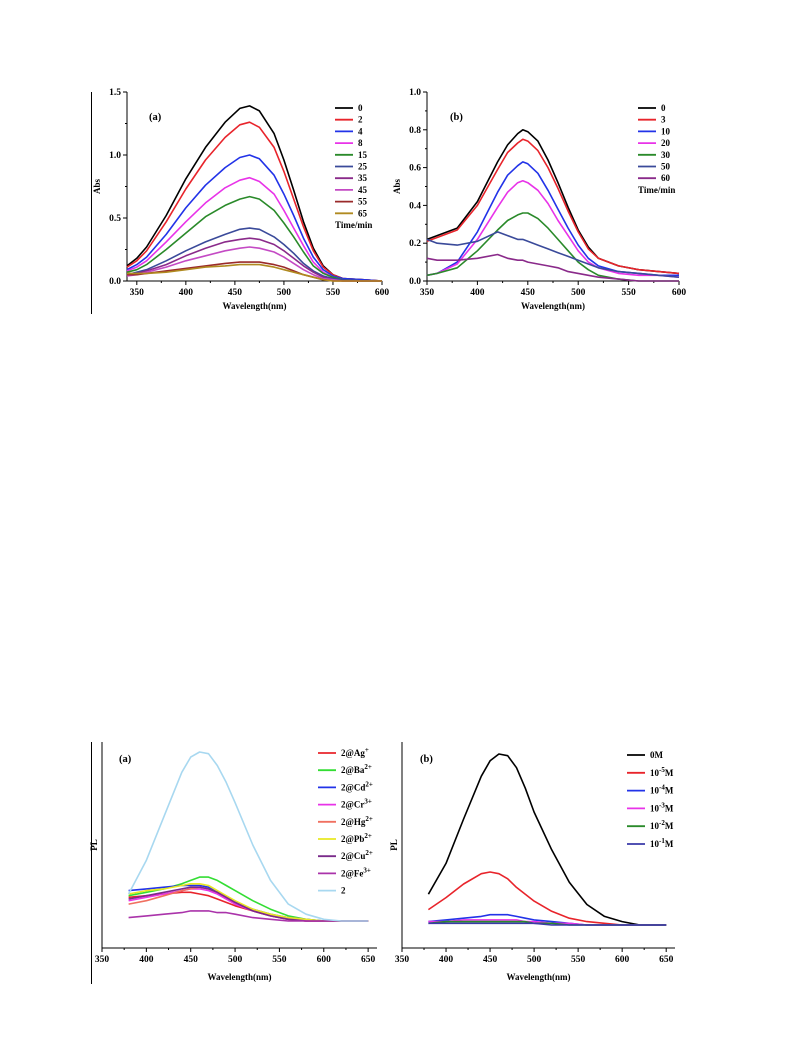 The width and height of the screenshot is (793, 1057). Describe the element at coordinates (91, 863) in the screenshot. I see `left-margin-rule-bottom` at that location.